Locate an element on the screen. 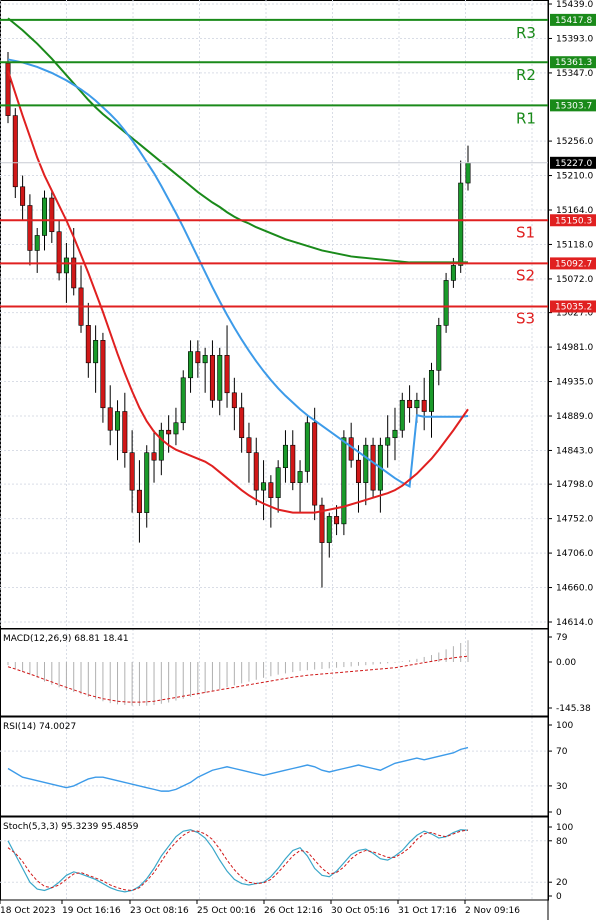 This screenshot has height=920, width=600. price-tick-label: 15118.0 is located at coordinates (574, 245).